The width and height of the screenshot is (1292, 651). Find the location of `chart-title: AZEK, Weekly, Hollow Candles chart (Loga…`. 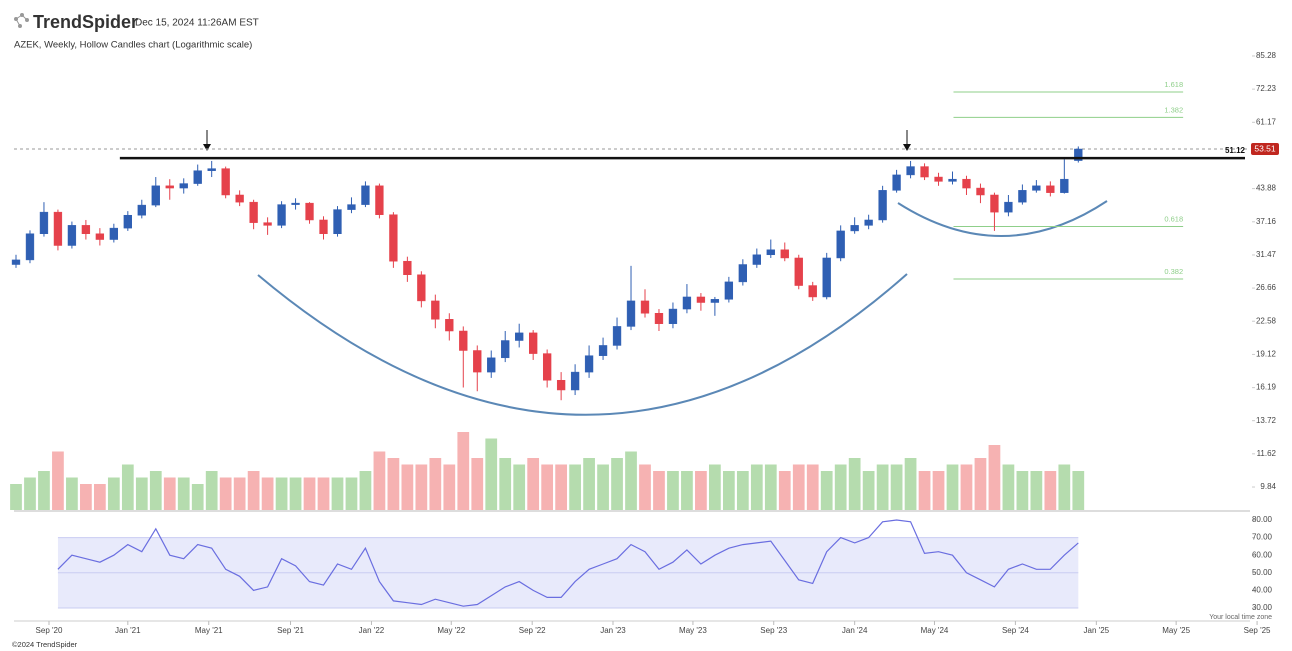

chart-title: AZEK, Weekly, Hollow Candles chart (Loga… is located at coordinates (133, 45).